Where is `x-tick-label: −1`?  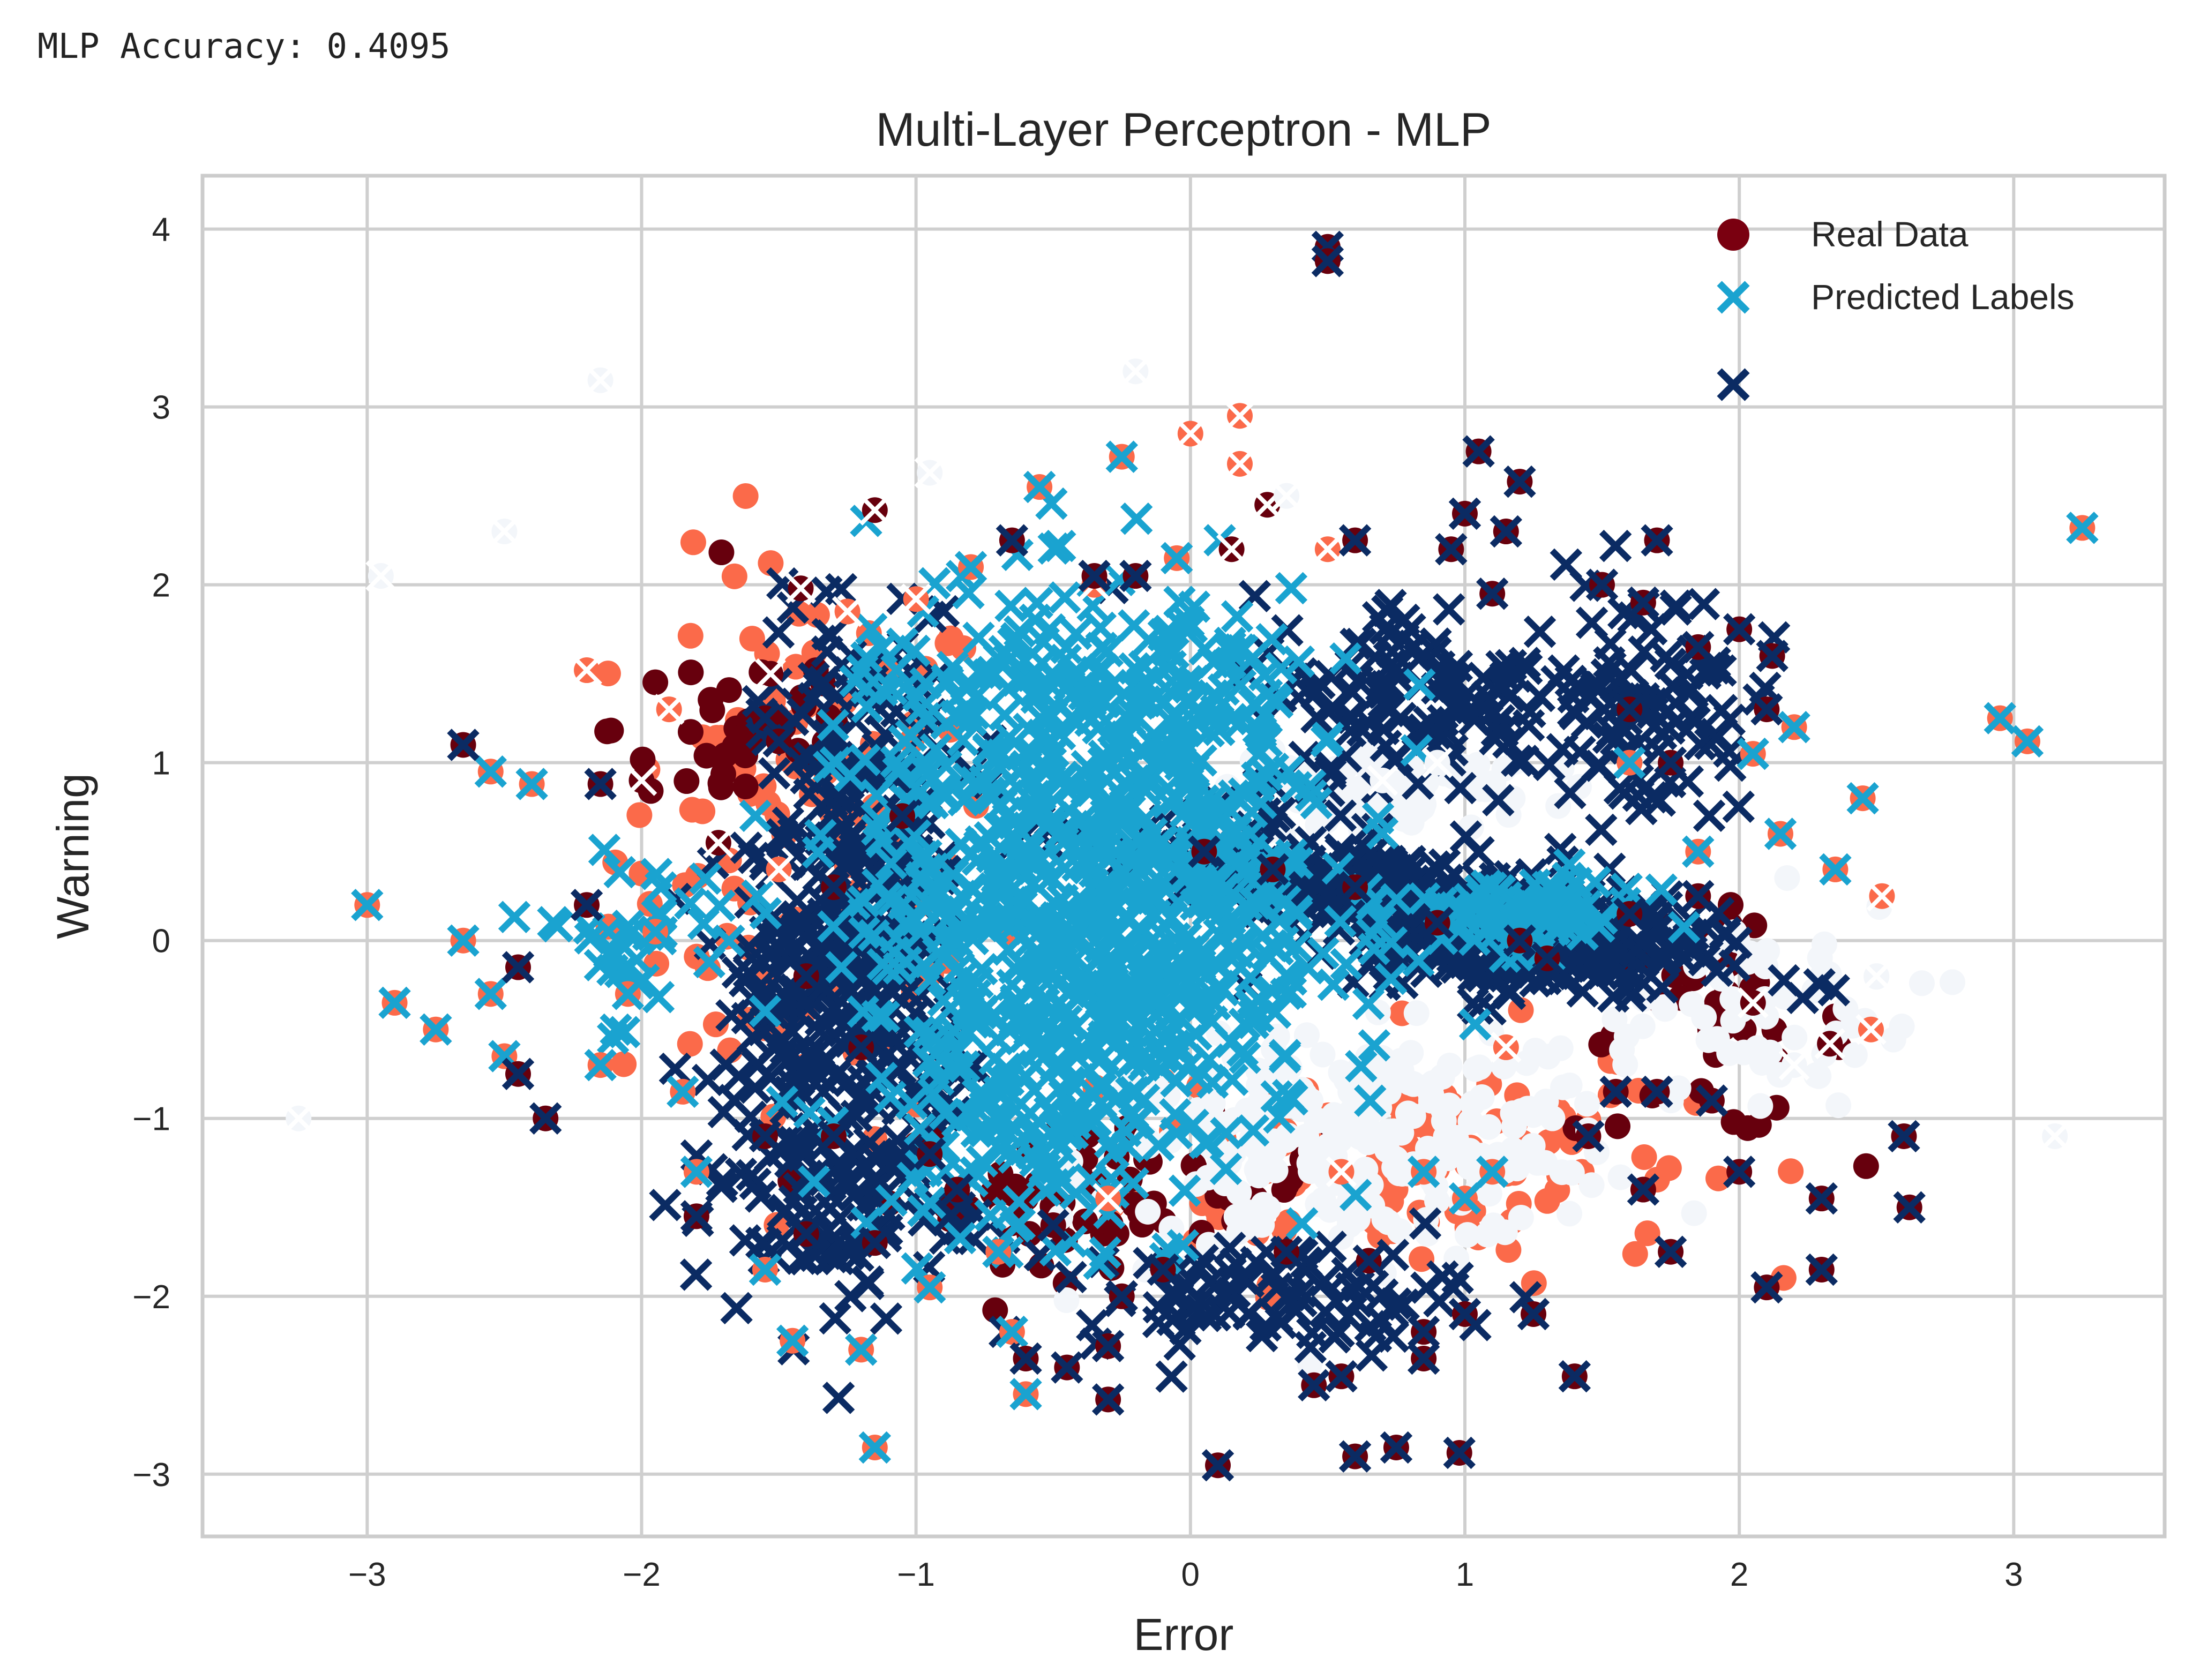
x-tick-label: −1 is located at coordinates (916, 1574).